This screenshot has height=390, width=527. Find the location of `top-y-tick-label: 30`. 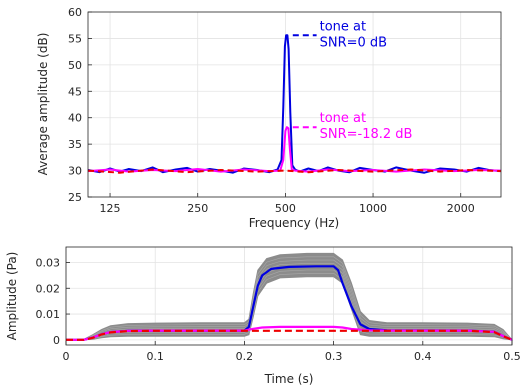

top-y-tick-label: 30 is located at coordinates (75, 171).